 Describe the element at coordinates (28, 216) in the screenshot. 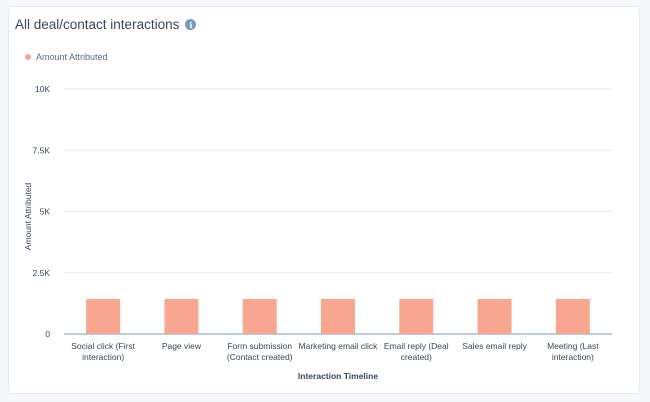

I see `y-axis-title: Amount Attributed` at that location.